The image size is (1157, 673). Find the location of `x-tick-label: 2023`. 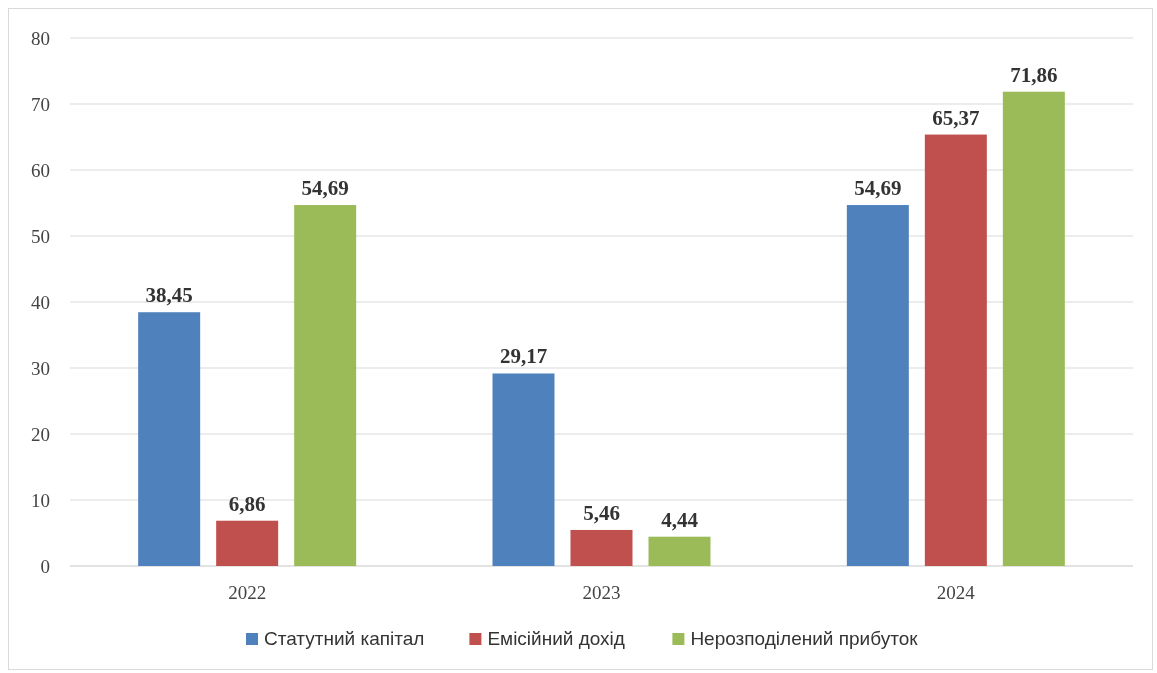

x-tick-label: 2023 is located at coordinates (601, 592).